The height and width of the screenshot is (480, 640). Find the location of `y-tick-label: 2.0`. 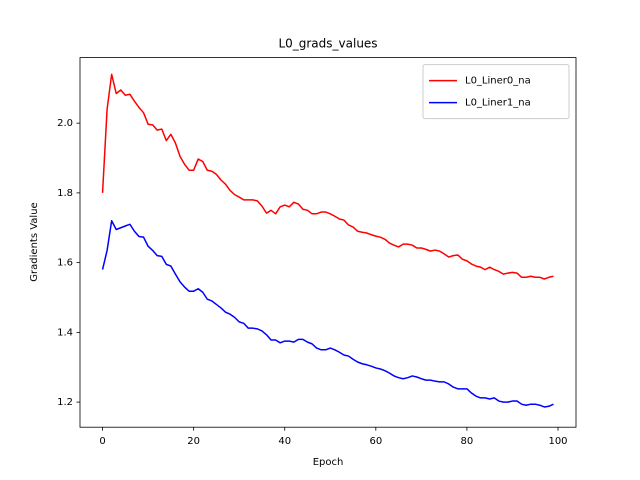

y-tick-label: 2.0 is located at coordinates (65, 123).